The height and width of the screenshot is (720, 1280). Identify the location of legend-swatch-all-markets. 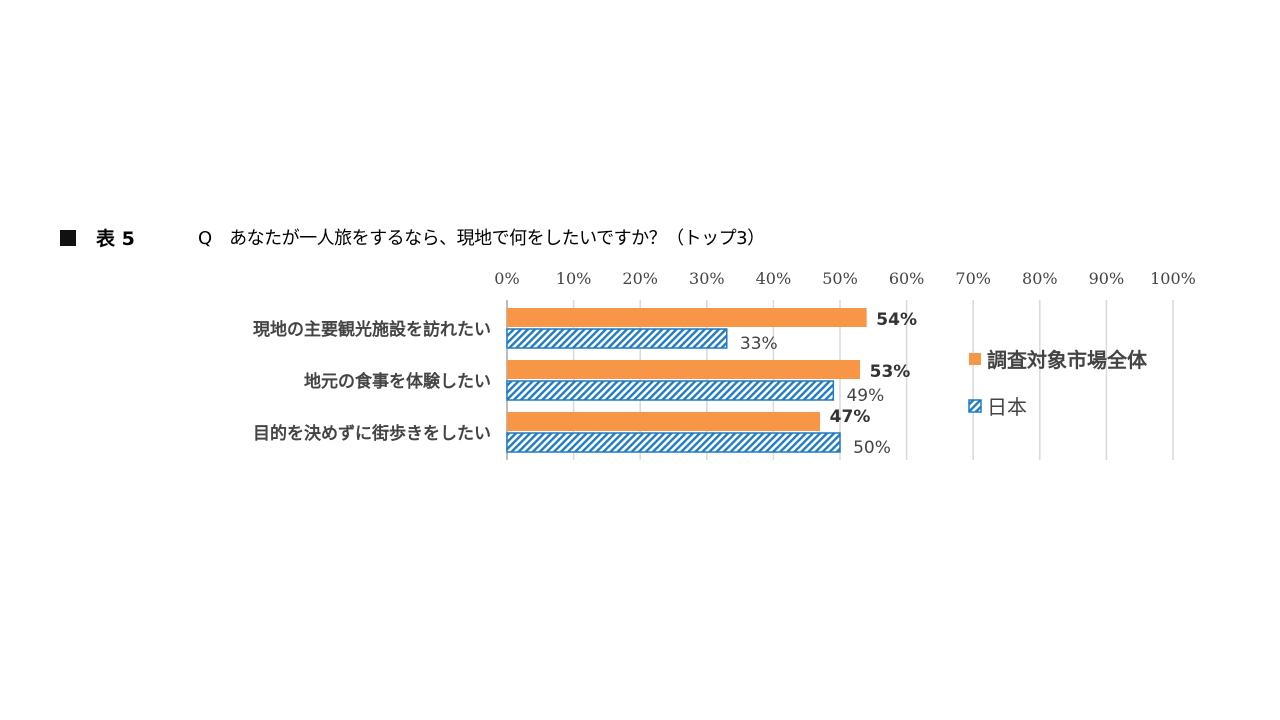
(975, 359).